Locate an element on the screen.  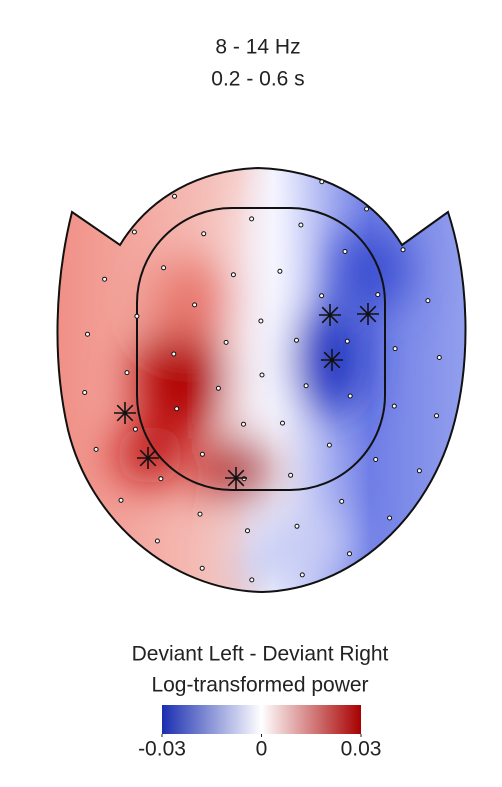
colorbar is located at coordinates (261, 719).